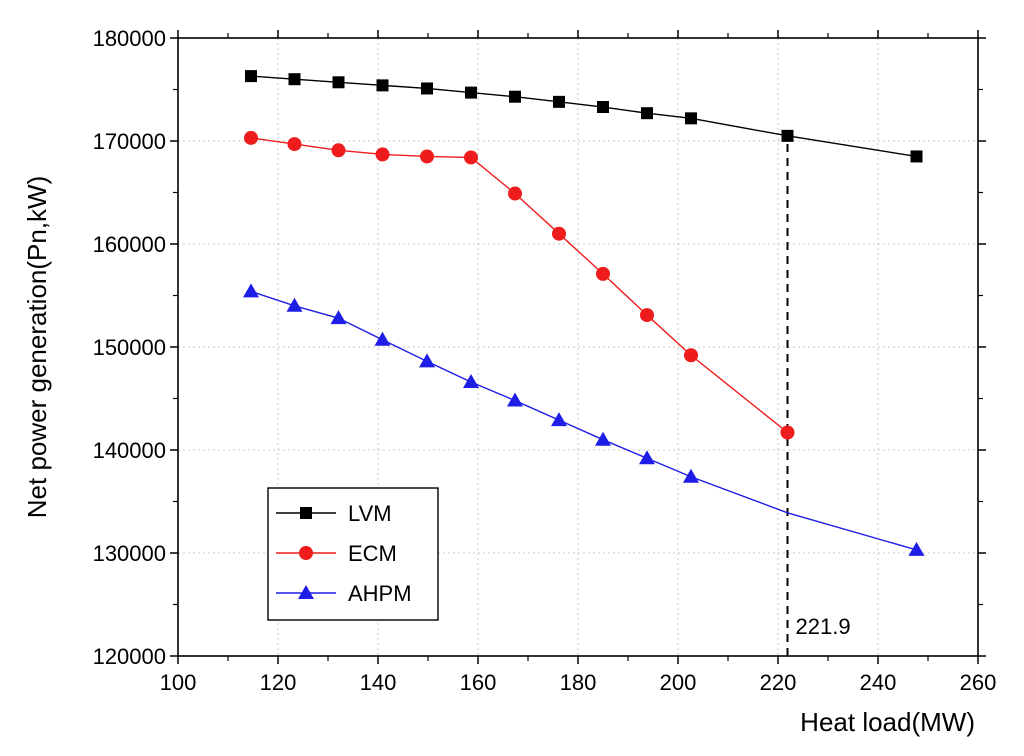 This screenshot has width=1024, height=756. Describe the element at coordinates (129, 656) in the screenshot. I see `y-tick-label: 120000` at that location.